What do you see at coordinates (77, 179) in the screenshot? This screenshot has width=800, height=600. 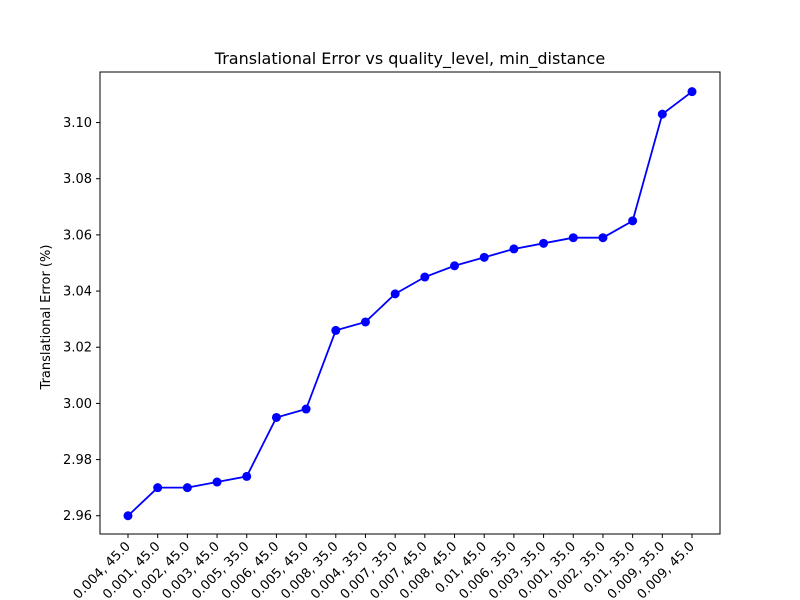 I see `y-tick-label: 3.08` at bounding box center [77, 179].